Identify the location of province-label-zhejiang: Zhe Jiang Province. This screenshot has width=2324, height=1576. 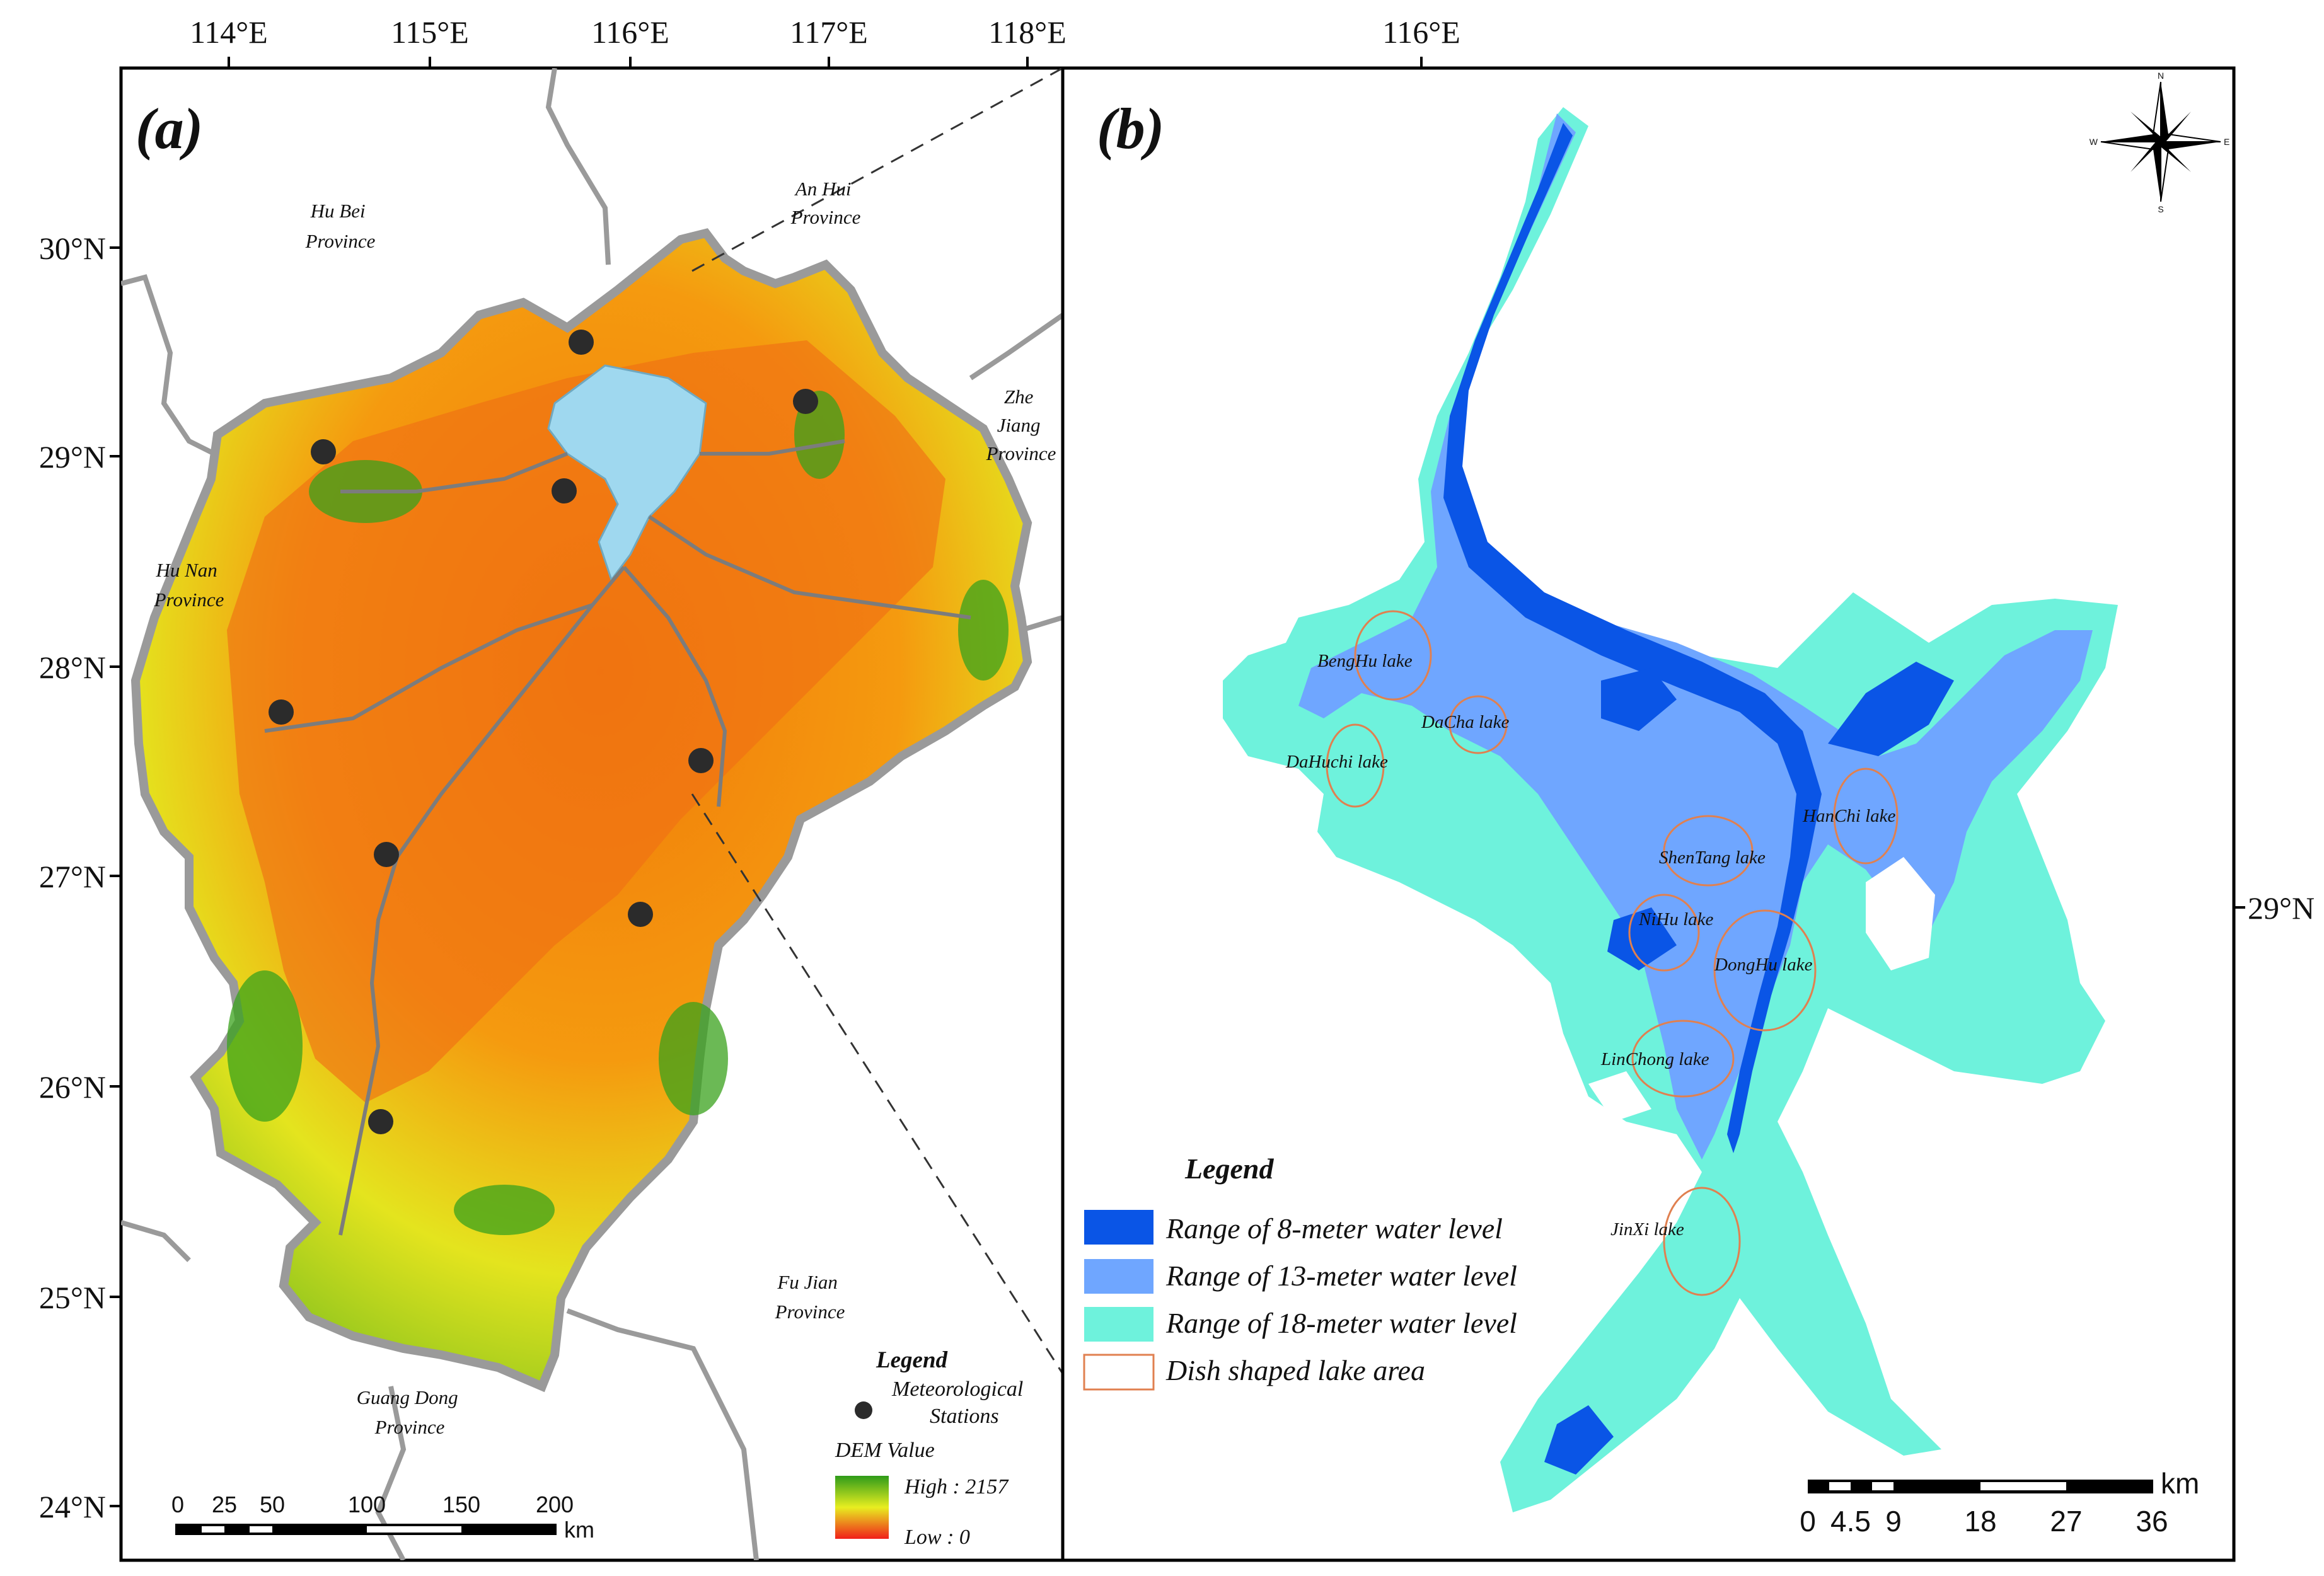
(1021, 425).